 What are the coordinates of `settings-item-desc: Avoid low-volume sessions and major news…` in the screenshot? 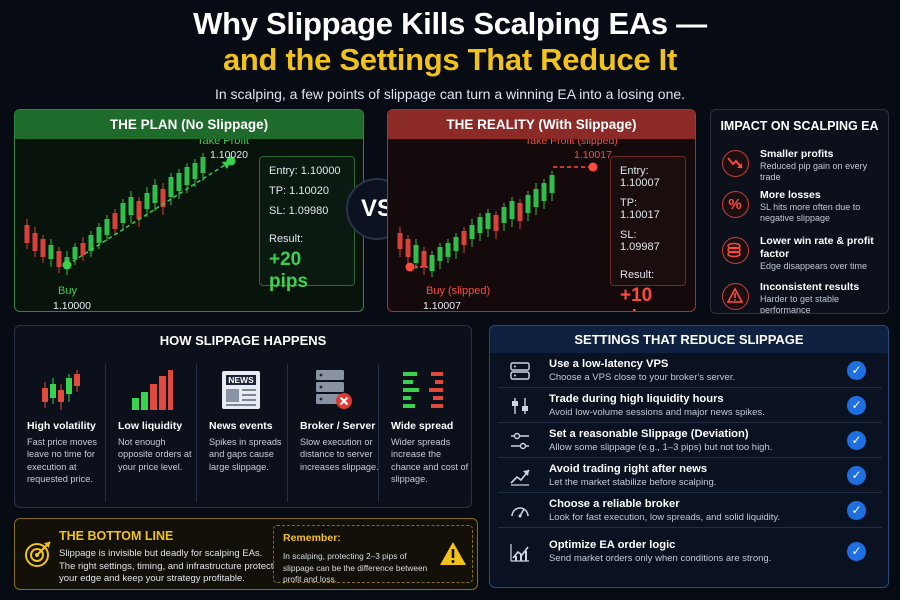 It's located at (657, 412).